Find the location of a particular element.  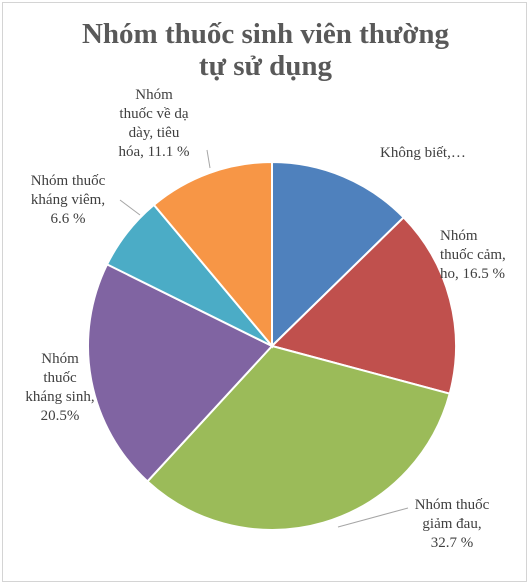

slice-label-3-line-0: Nhóm is located at coordinates (60, 359).